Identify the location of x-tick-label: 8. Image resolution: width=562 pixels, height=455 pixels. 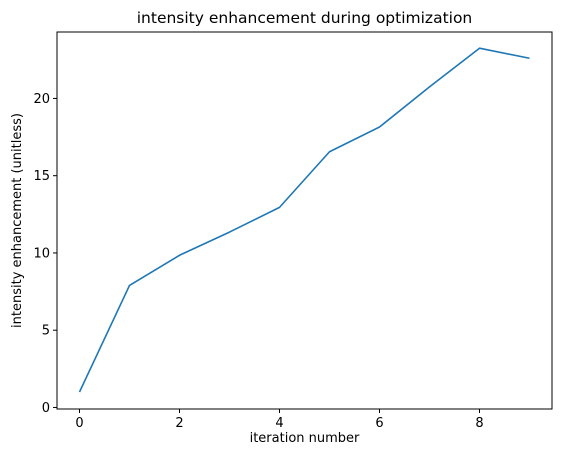
(479, 423).